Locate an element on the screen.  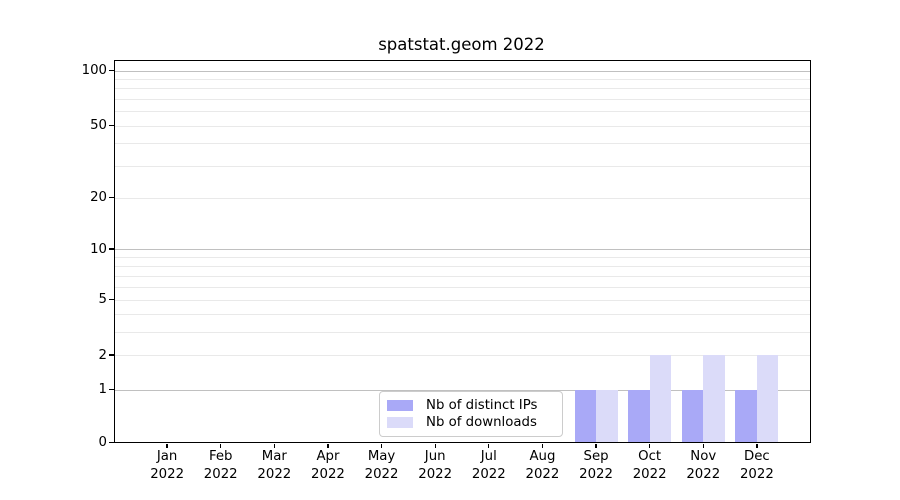
x-tick-label: Dec 2022 is located at coordinates (756, 465).